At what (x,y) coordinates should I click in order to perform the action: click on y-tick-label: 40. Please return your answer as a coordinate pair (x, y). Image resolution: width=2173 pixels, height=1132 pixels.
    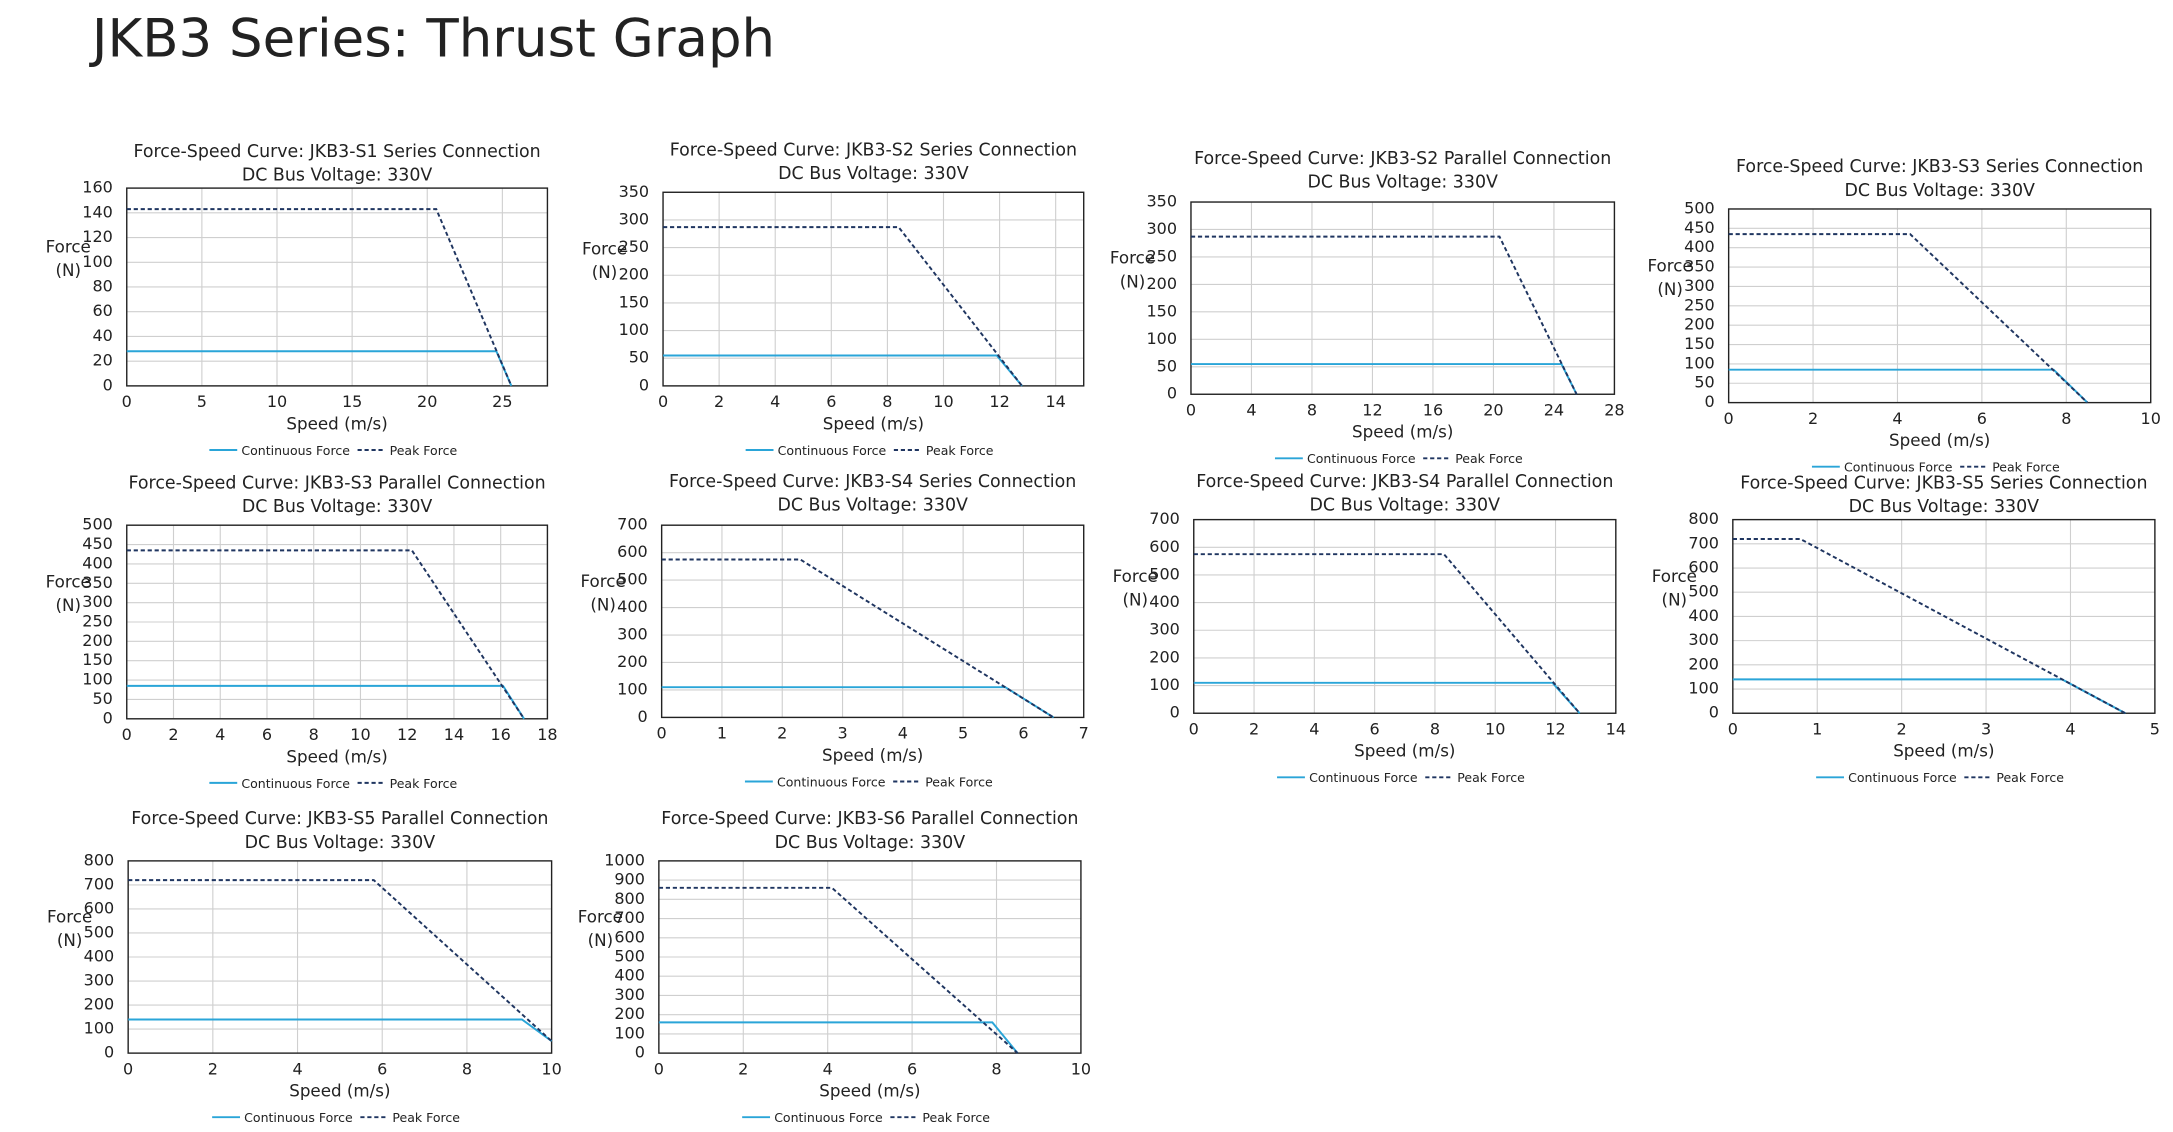
    Looking at the image, I should click on (102, 335).